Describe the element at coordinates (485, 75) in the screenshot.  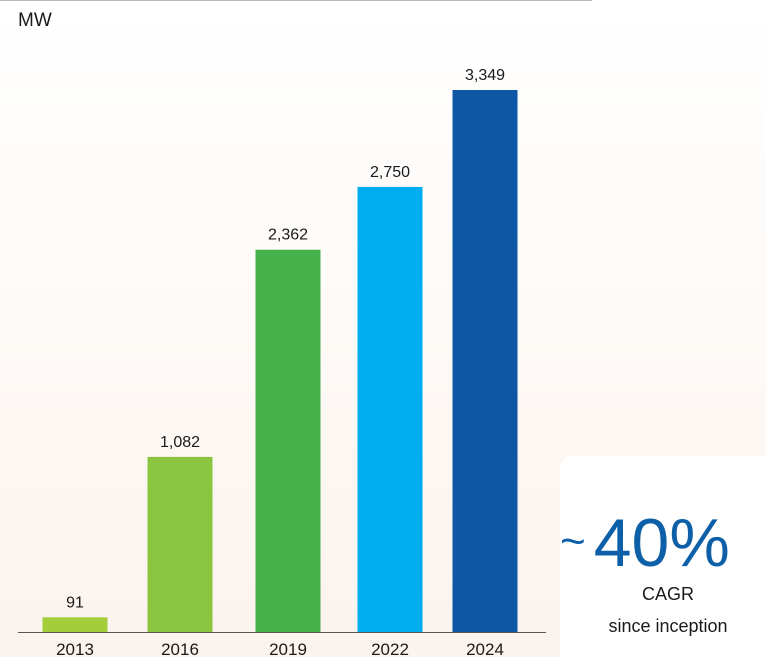
I see `bar-value-label: 3,349` at that location.